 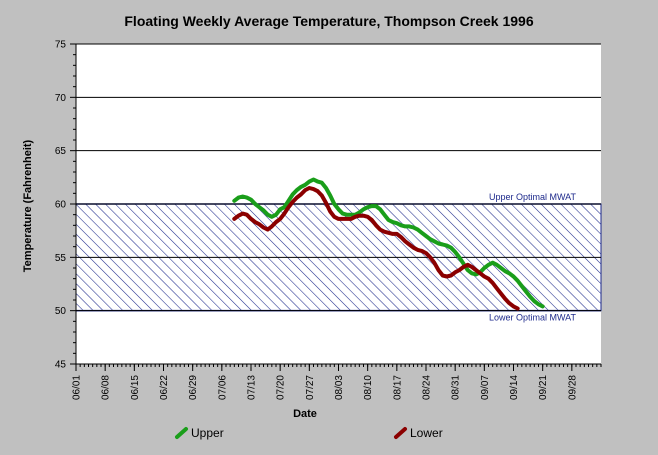 What do you see at coordinates (533, 197) in the screenshot?
I see `upper-optimal-label: Upper Optimal MWAT` at bounding box center [533, 197].